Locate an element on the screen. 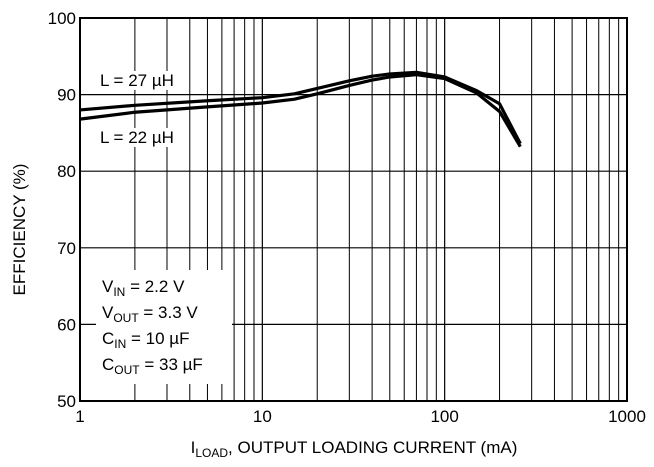 The width and height of the screenshot is (654, 467). series-label: L = 27 µH is located at coordinates (137, 80).